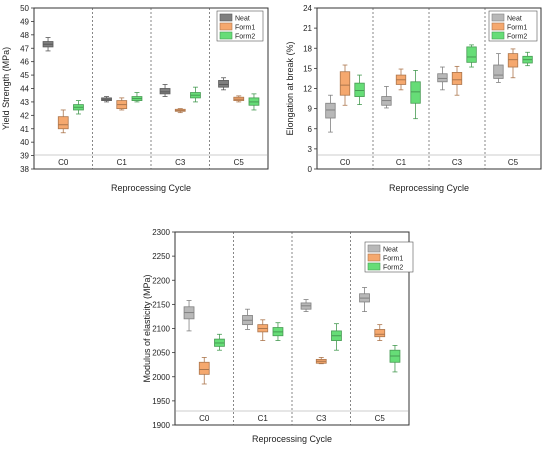  Describe the element at coordinates (161, 425) in the screenshot. I see `y-tick-label: 1900` at that location.